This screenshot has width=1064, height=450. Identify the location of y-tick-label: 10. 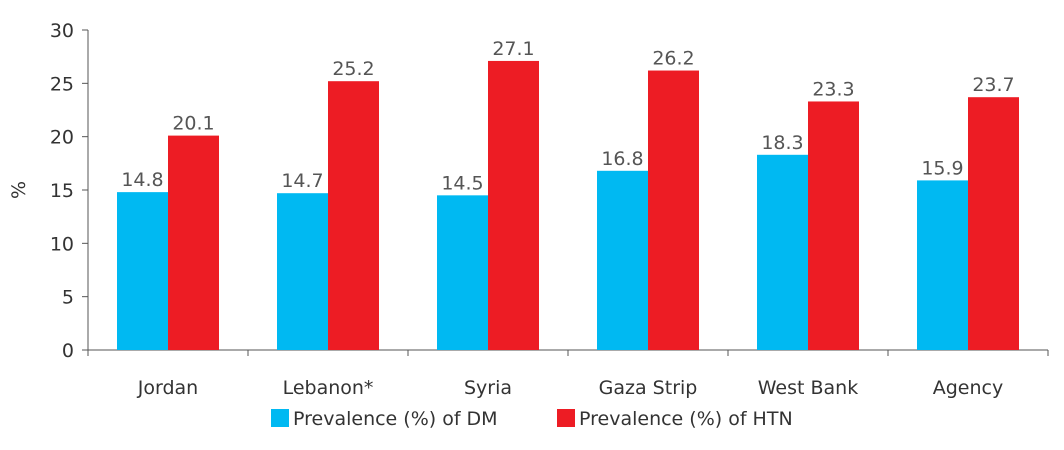
(62, 244).